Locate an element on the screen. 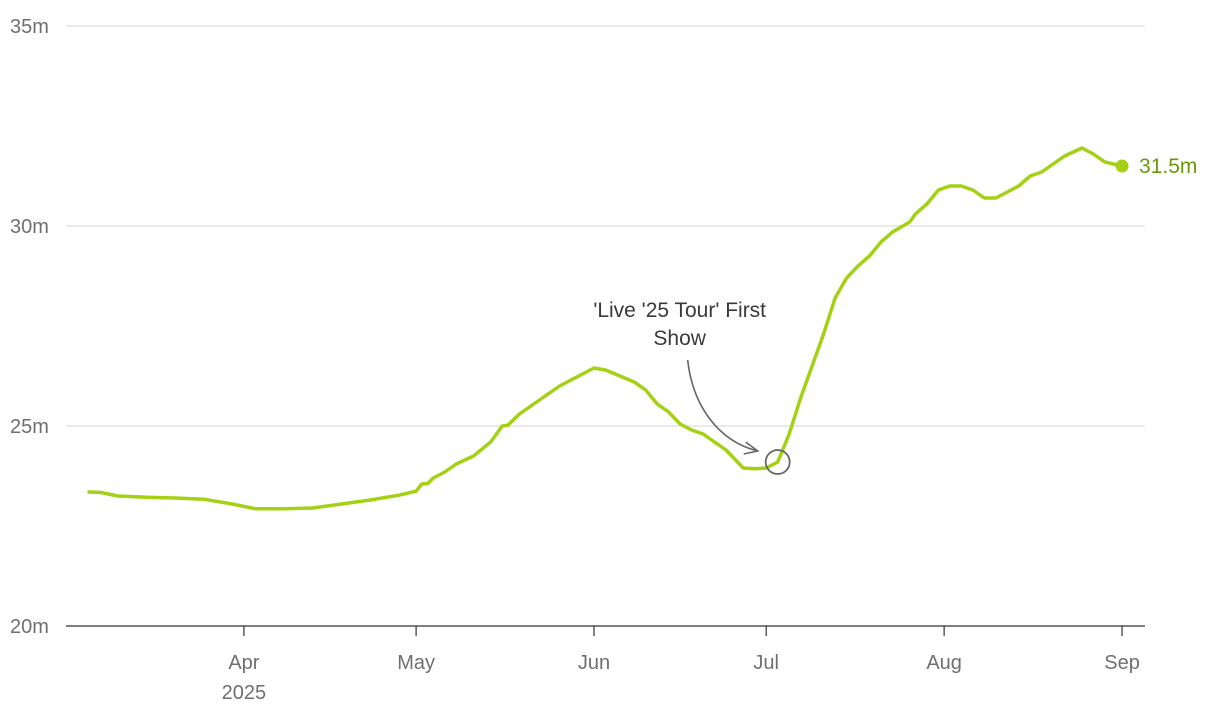 This screenshot has width=1220, height=718. y-tick-label: 35m is located at coordinates (29, 27).